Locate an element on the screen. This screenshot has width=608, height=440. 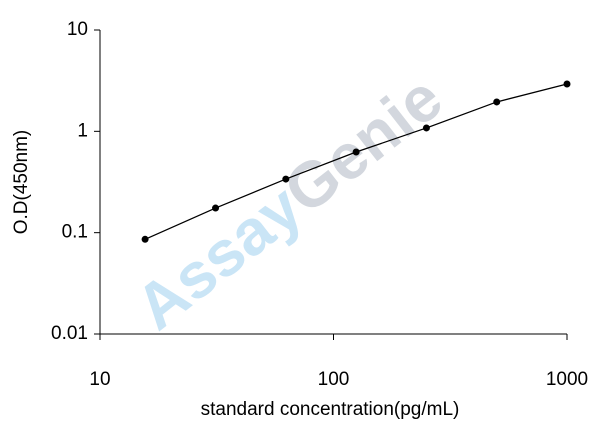
y-tick-label: 1 is located at coordinates (82, 130).